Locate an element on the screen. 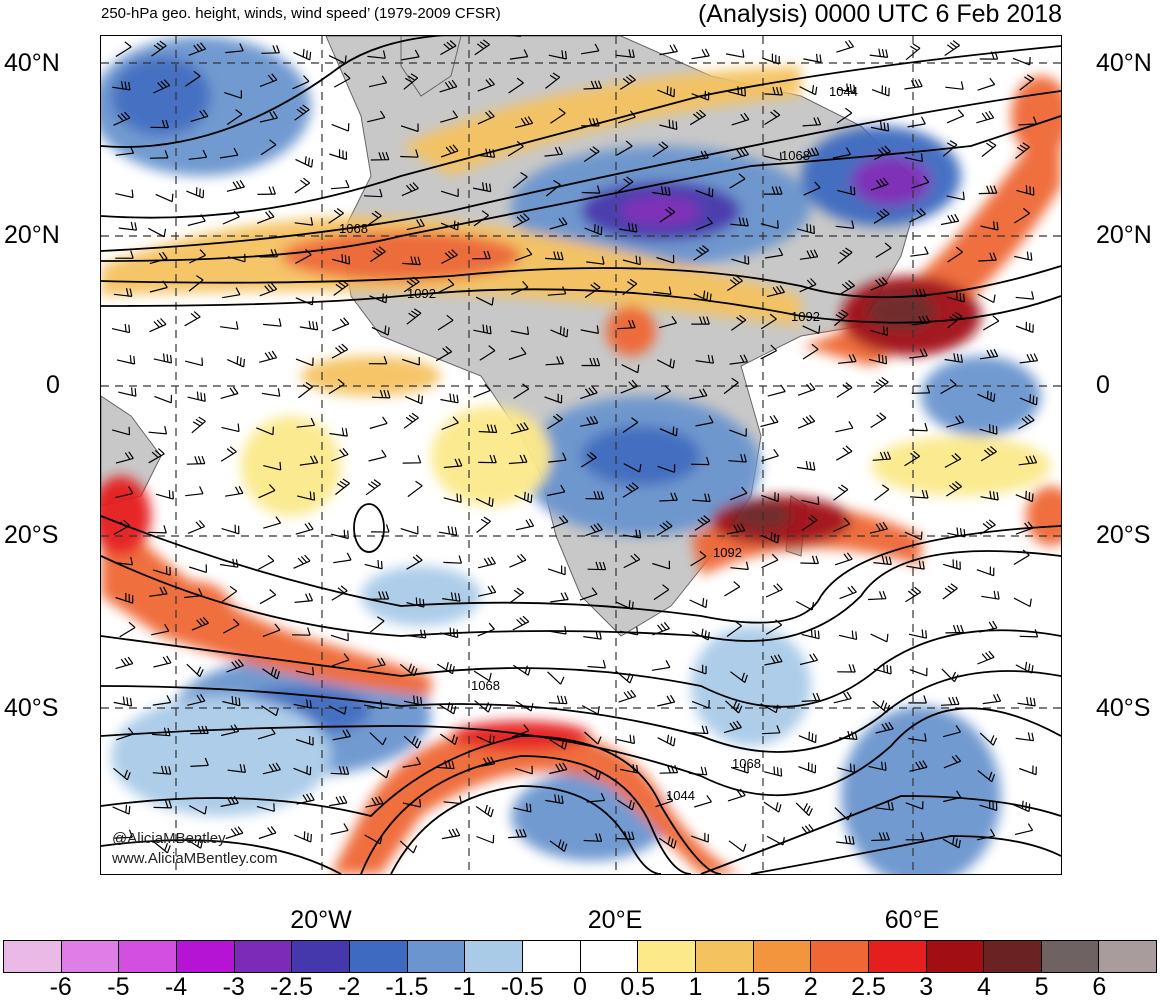 The image size is (1160, 1002). colorbar-tick-label: 1.5 is located at coordinates (753, 987).